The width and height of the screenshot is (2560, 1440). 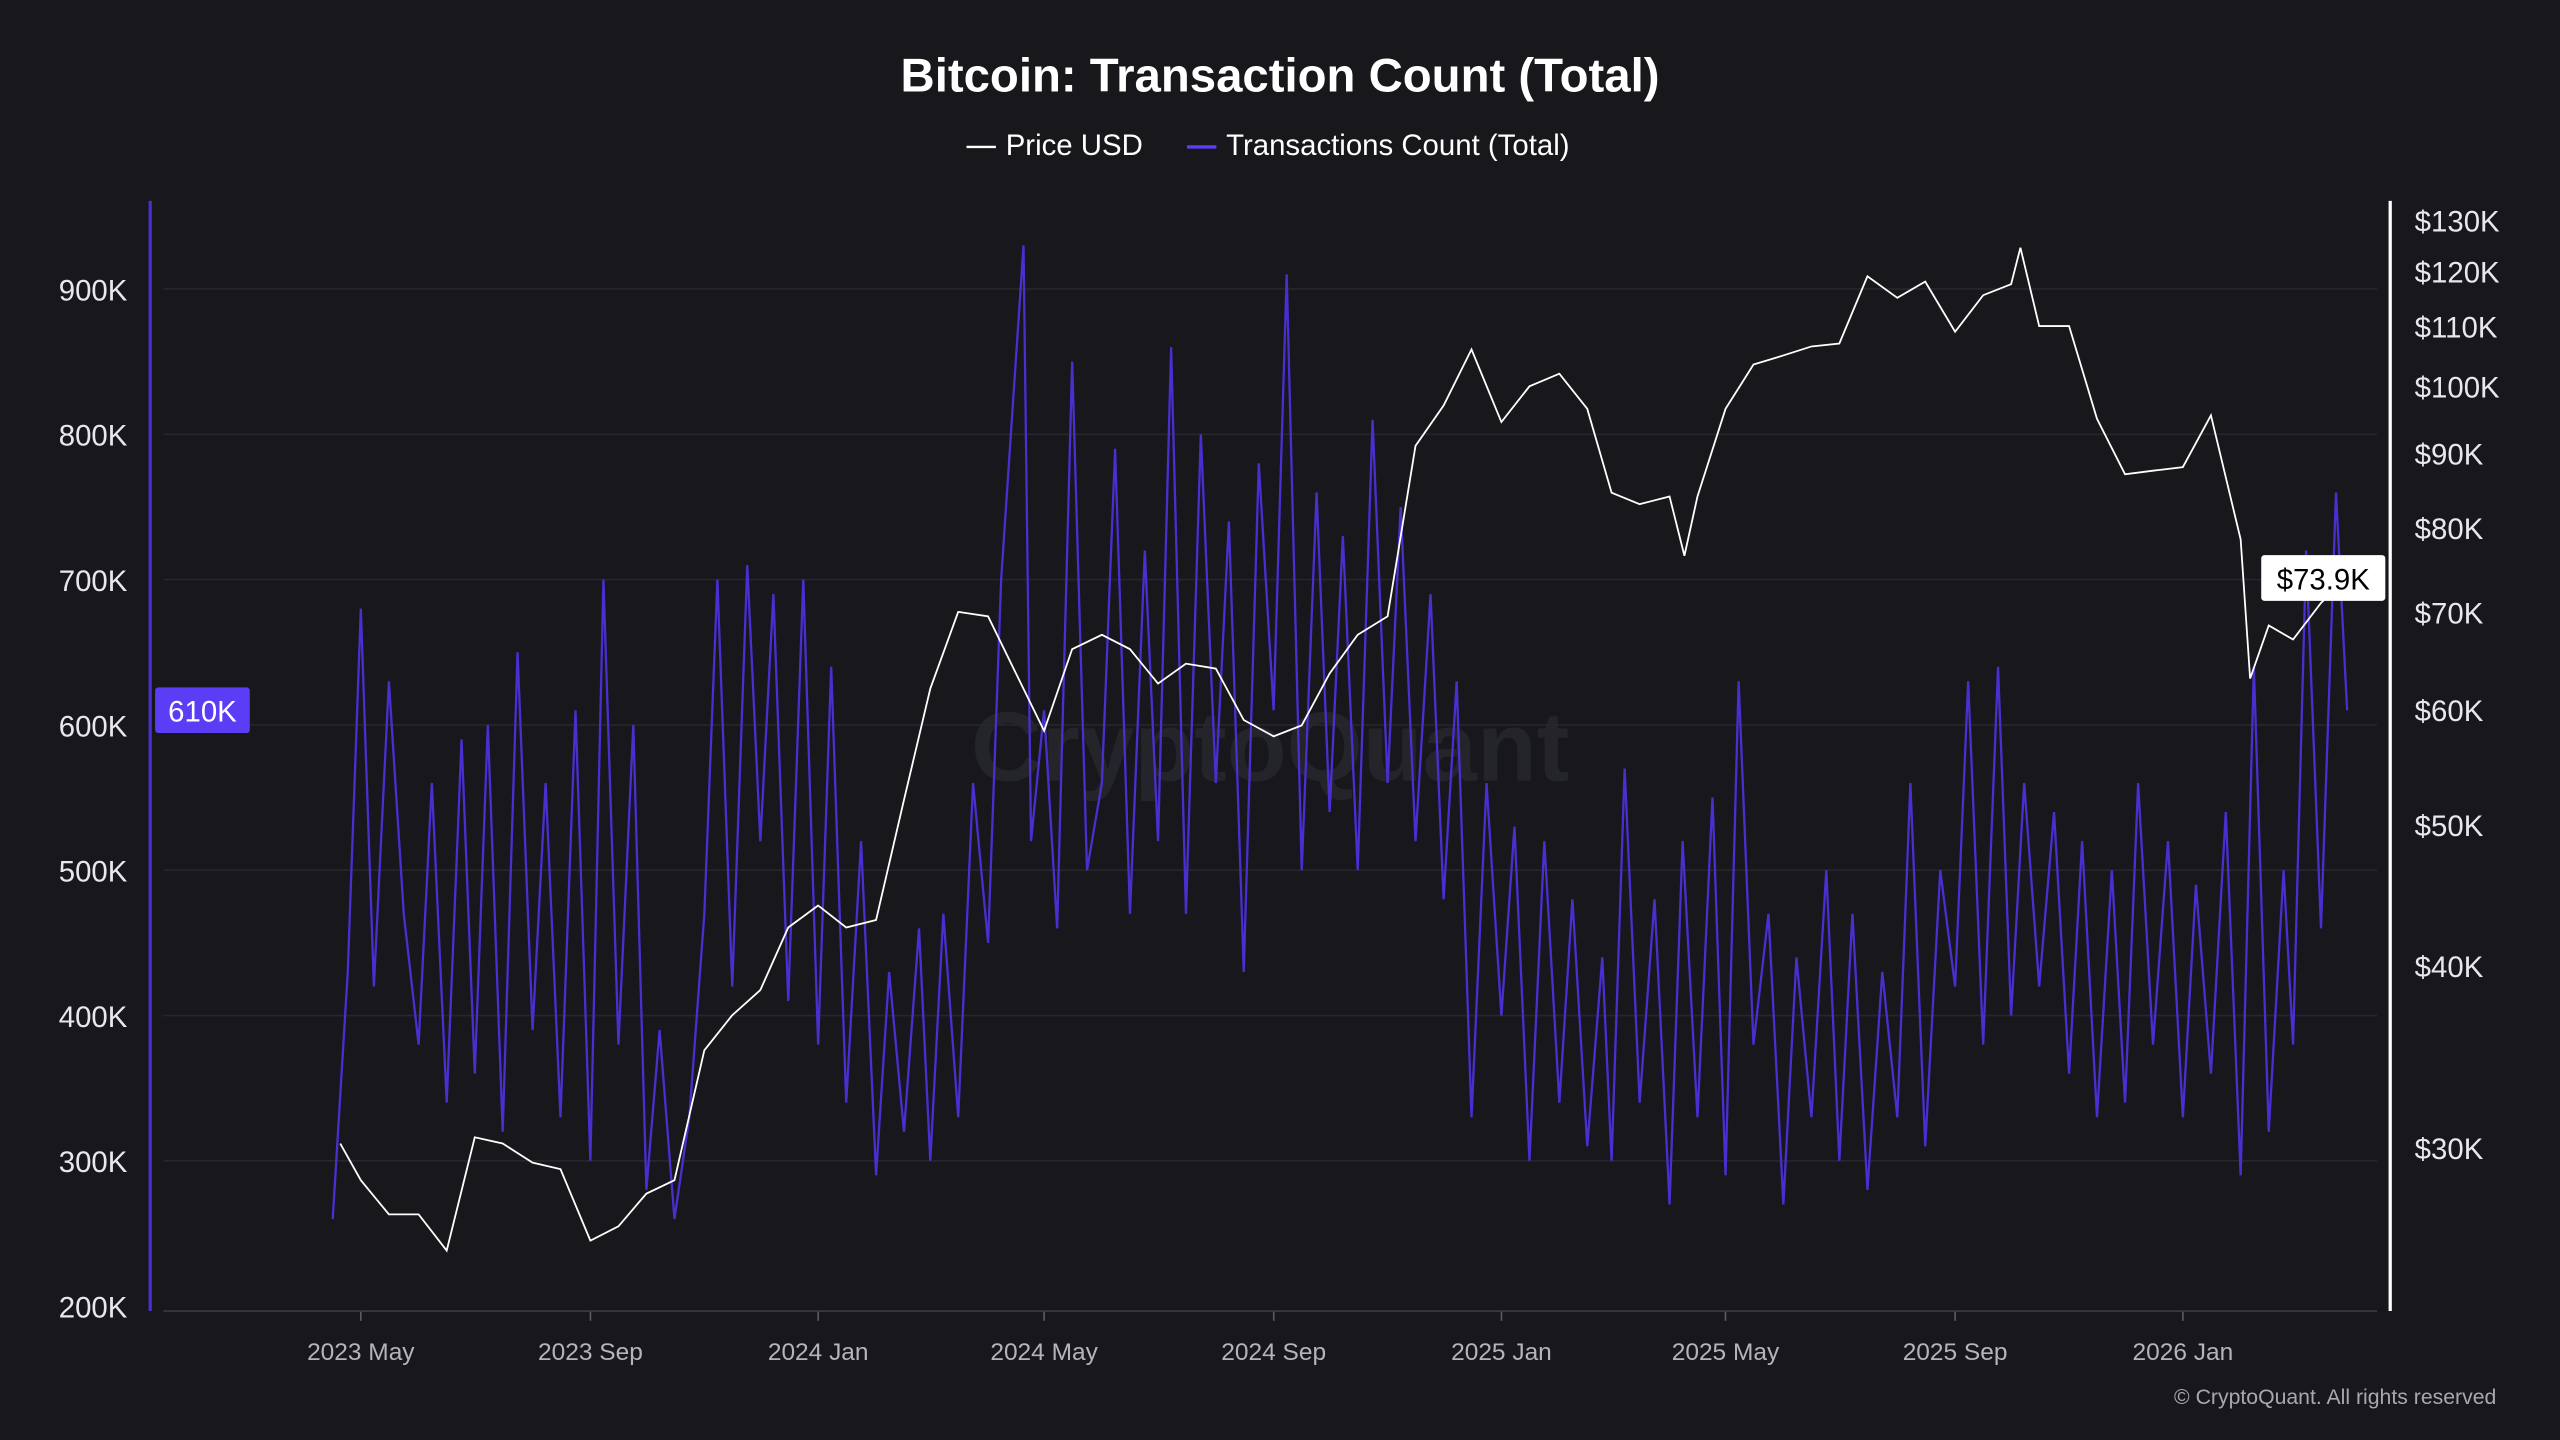 I want to click on left-tick-label: 900K, so click(x=93, y=290).